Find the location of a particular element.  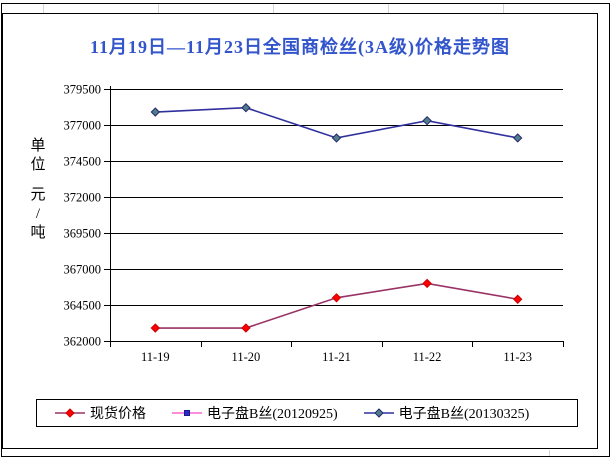

legend-item: 现货价格 is located at coordinates (100, 413).